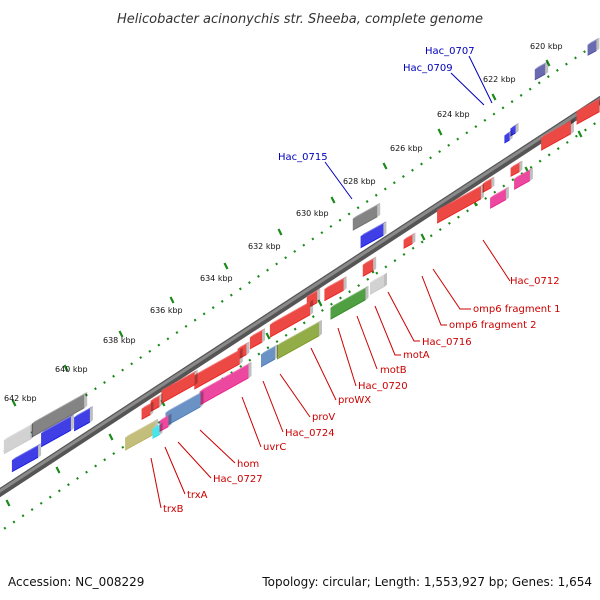 This screenshot has width=600, height=600. I want to click on gene-blue-643-front, so click(25, 459).